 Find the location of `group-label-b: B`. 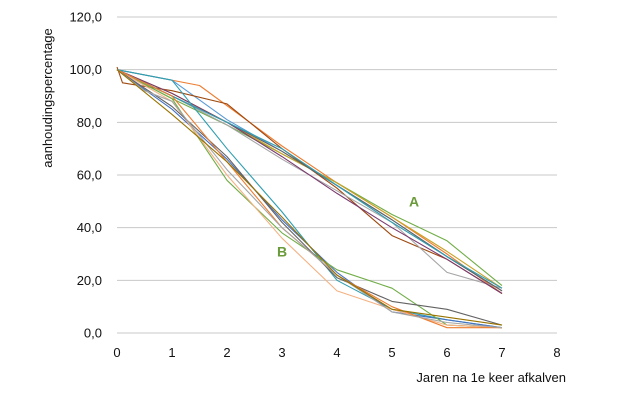

group-label-b: B is located at coordinates (282, 252).